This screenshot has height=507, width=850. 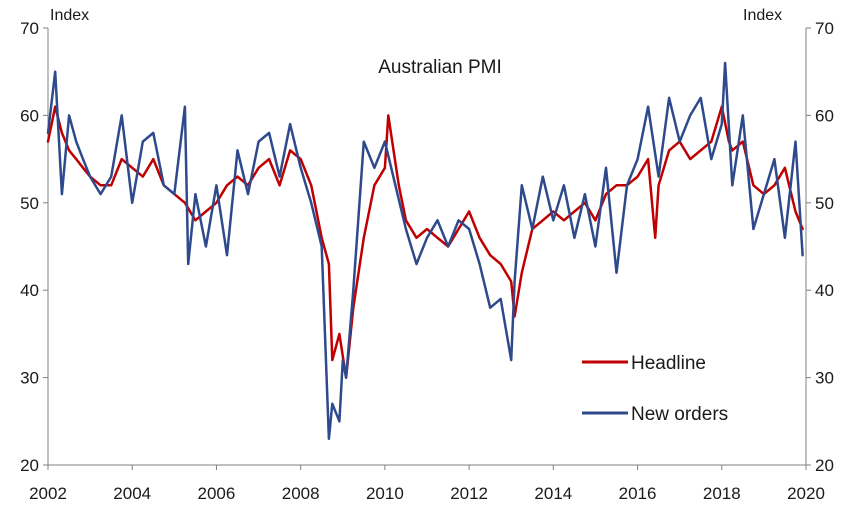 I want to click on x-tick-label: 2018, so click(x=722, y=493).